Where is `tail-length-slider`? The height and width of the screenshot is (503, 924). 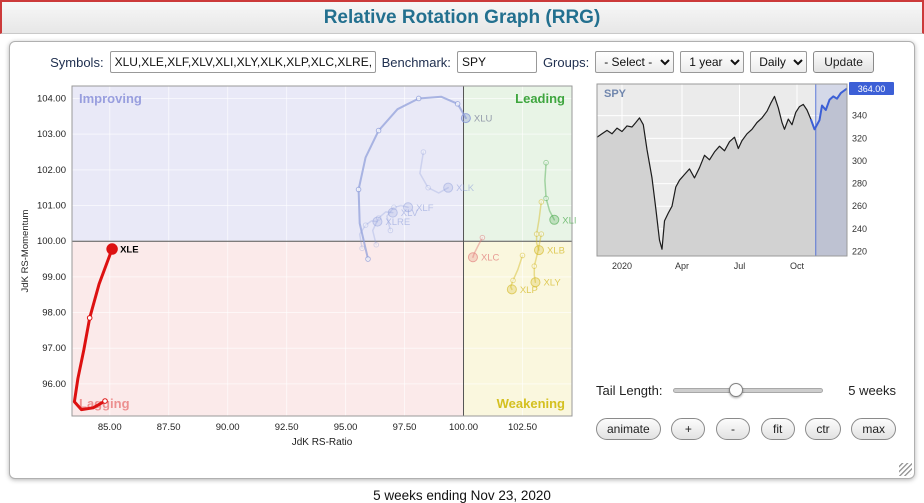 tail-length-slider is located at coordinates (747, 390).